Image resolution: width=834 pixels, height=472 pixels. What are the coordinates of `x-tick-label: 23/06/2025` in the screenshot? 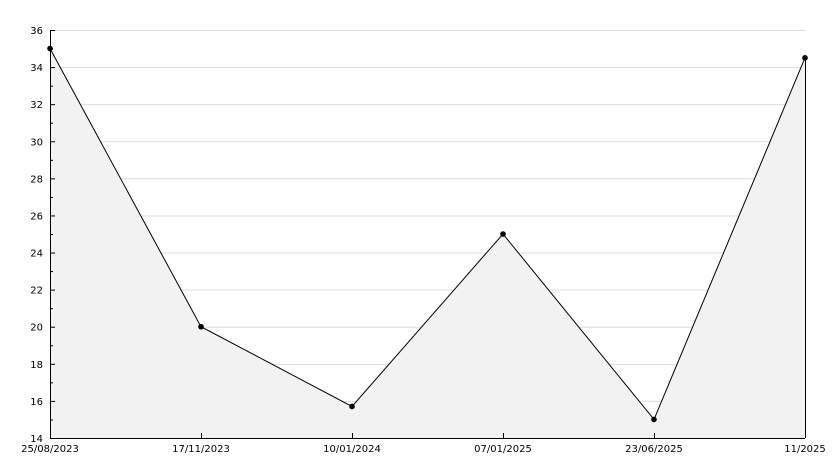 It's located at (654, 449).